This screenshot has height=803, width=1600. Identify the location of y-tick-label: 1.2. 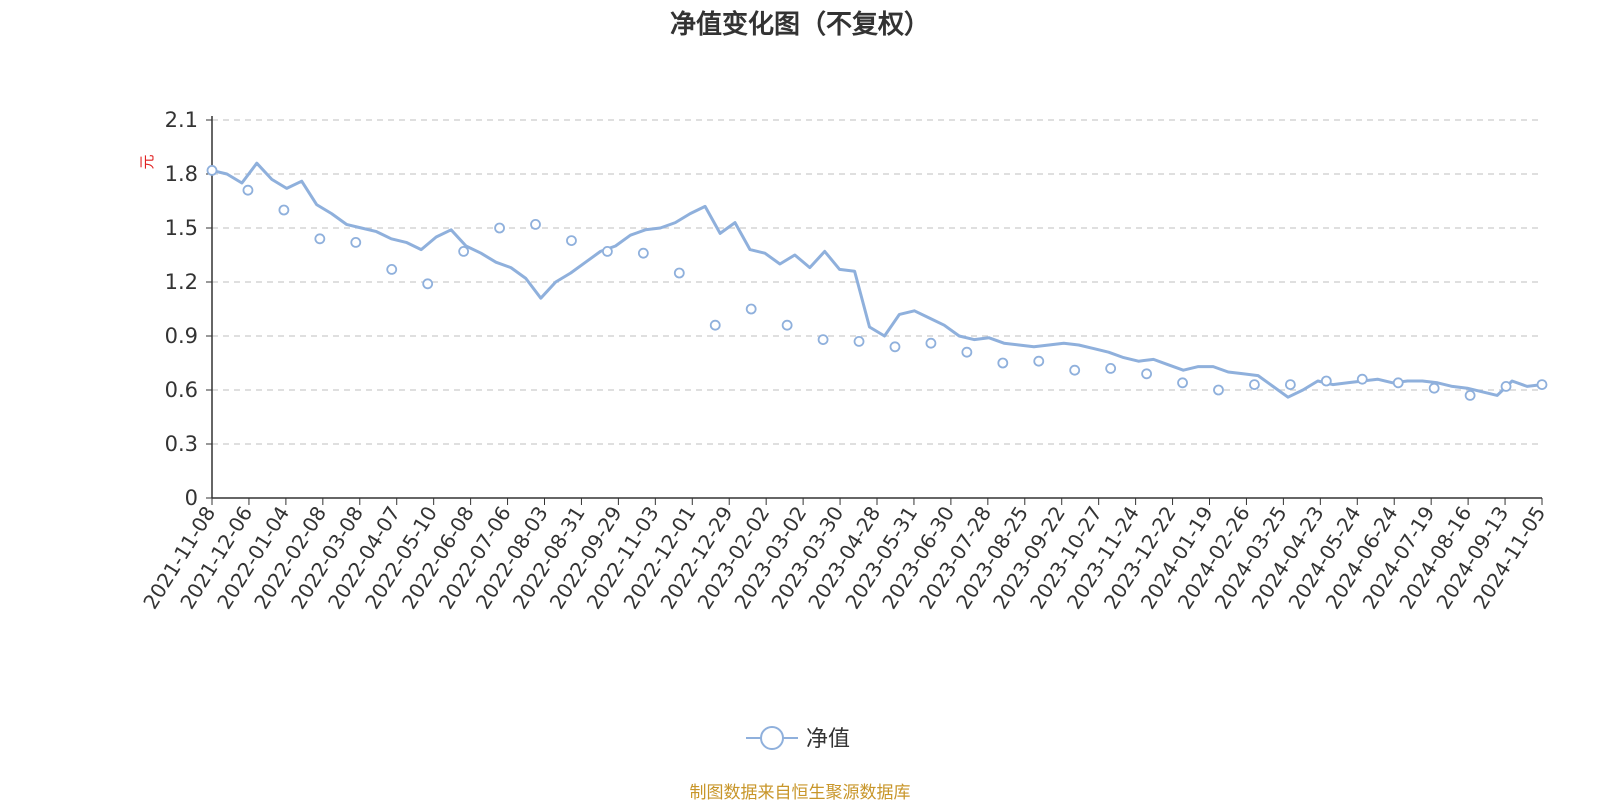
(181, 282).